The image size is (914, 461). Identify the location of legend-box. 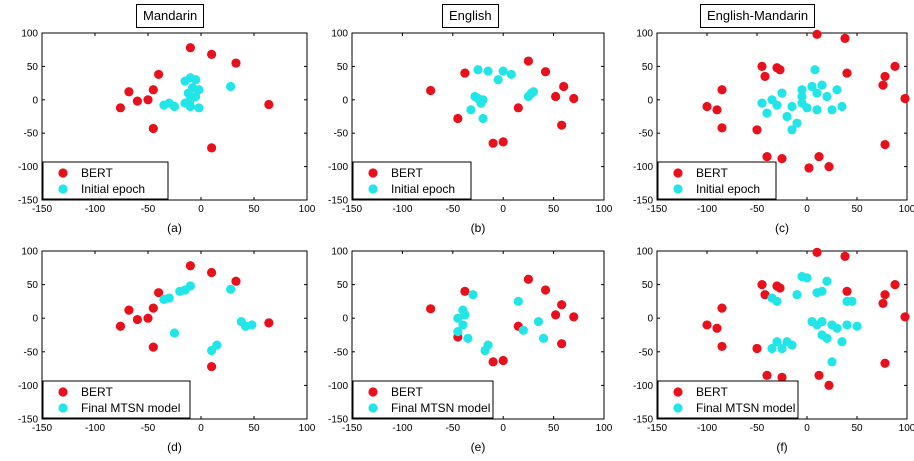
(116, 399).